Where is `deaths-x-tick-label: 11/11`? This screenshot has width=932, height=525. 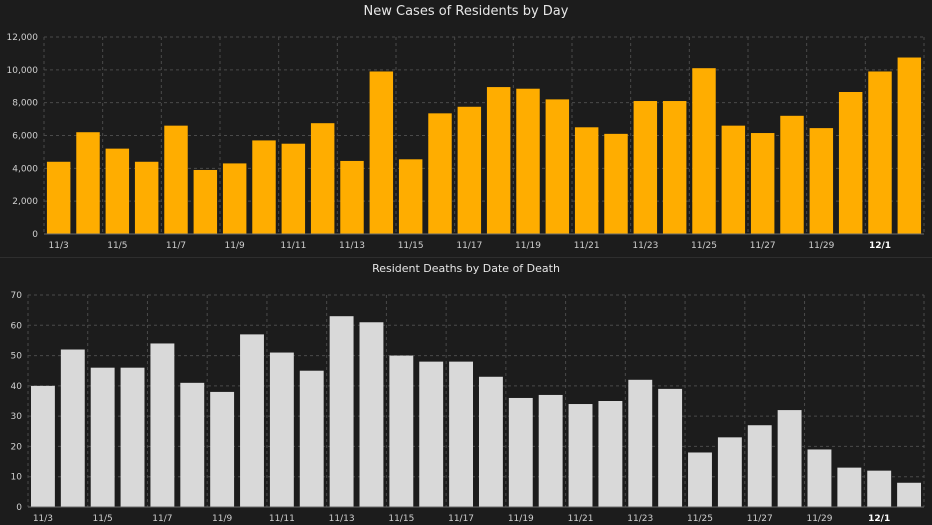 deaths-x-tick-label: 11/11 is located at coordinates (282, 519).